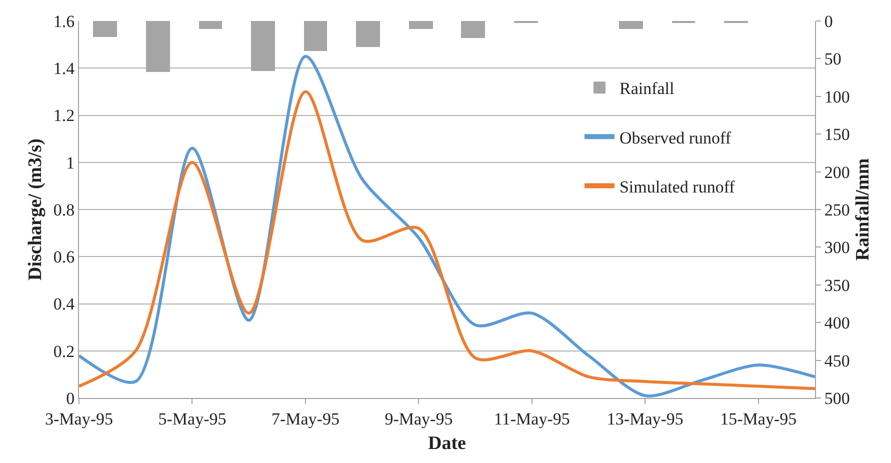  Describe the element at coordinates (532, 418) in the screenshot. I see `x-tick-label: 11-May-95` at that location.